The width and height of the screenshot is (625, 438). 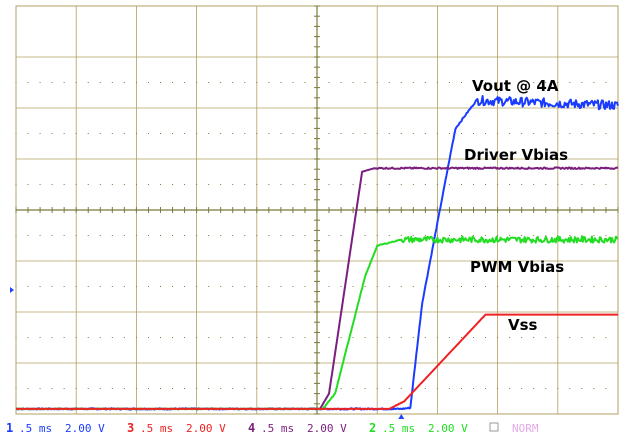 I want to click on status-mode: NORM, so click(x=525, y=428).